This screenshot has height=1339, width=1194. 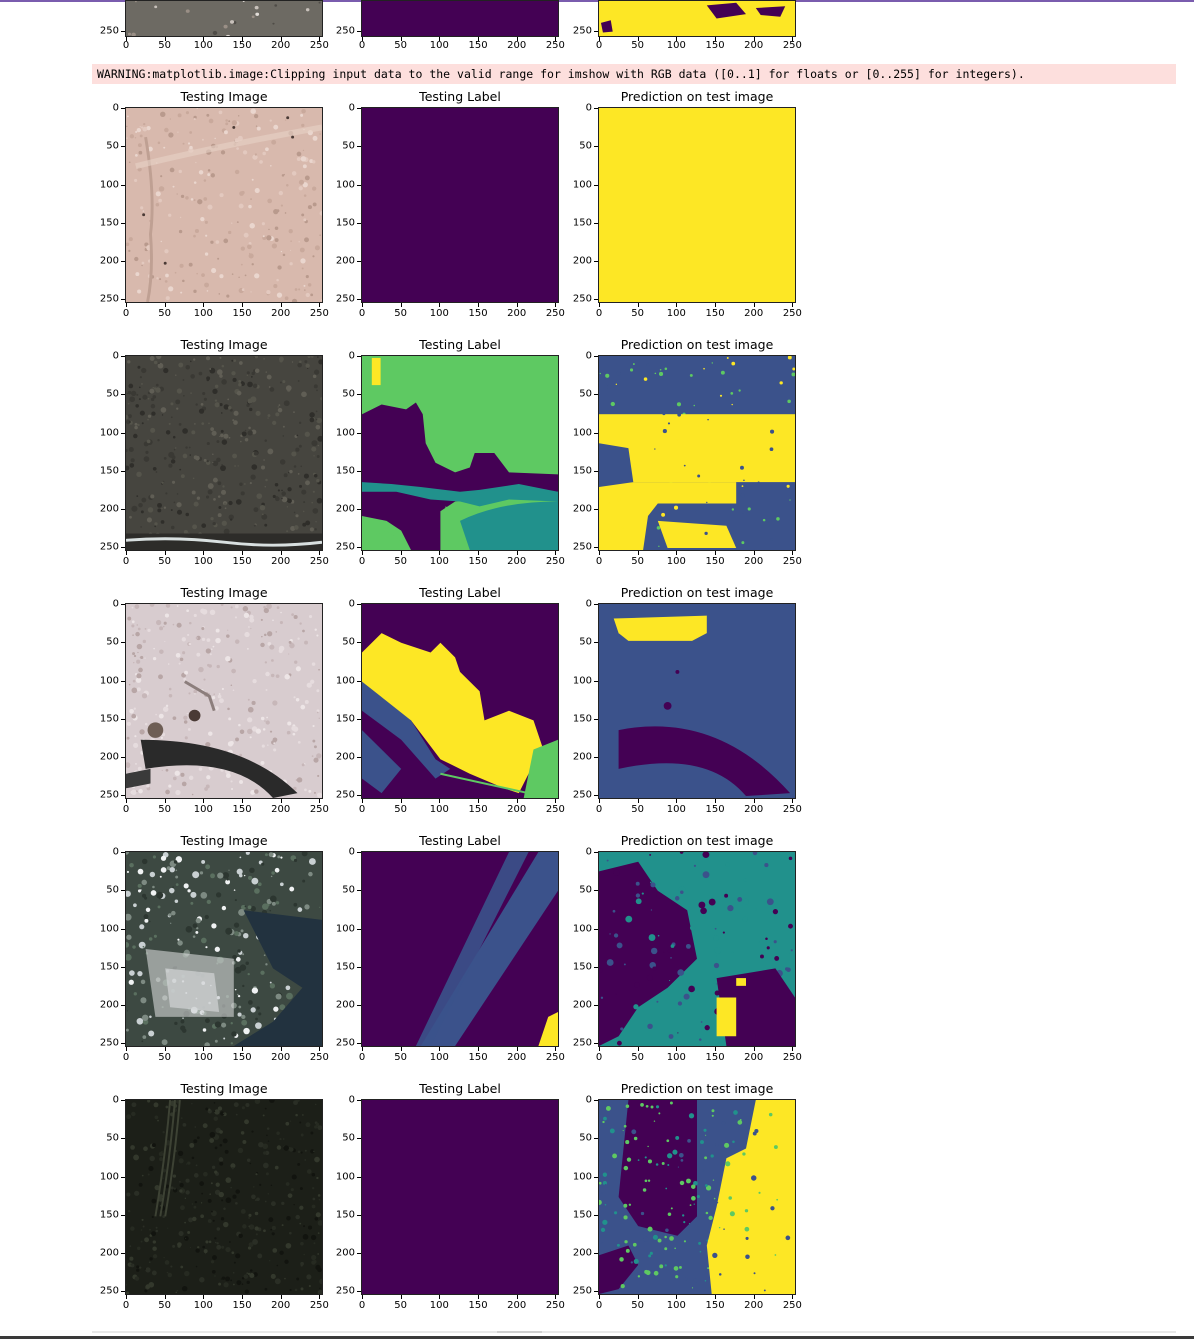 What do you see at coordinates (582, 471) in the screenshot?
I see `y-tick-label: 150` at bounding box center [582, 471].